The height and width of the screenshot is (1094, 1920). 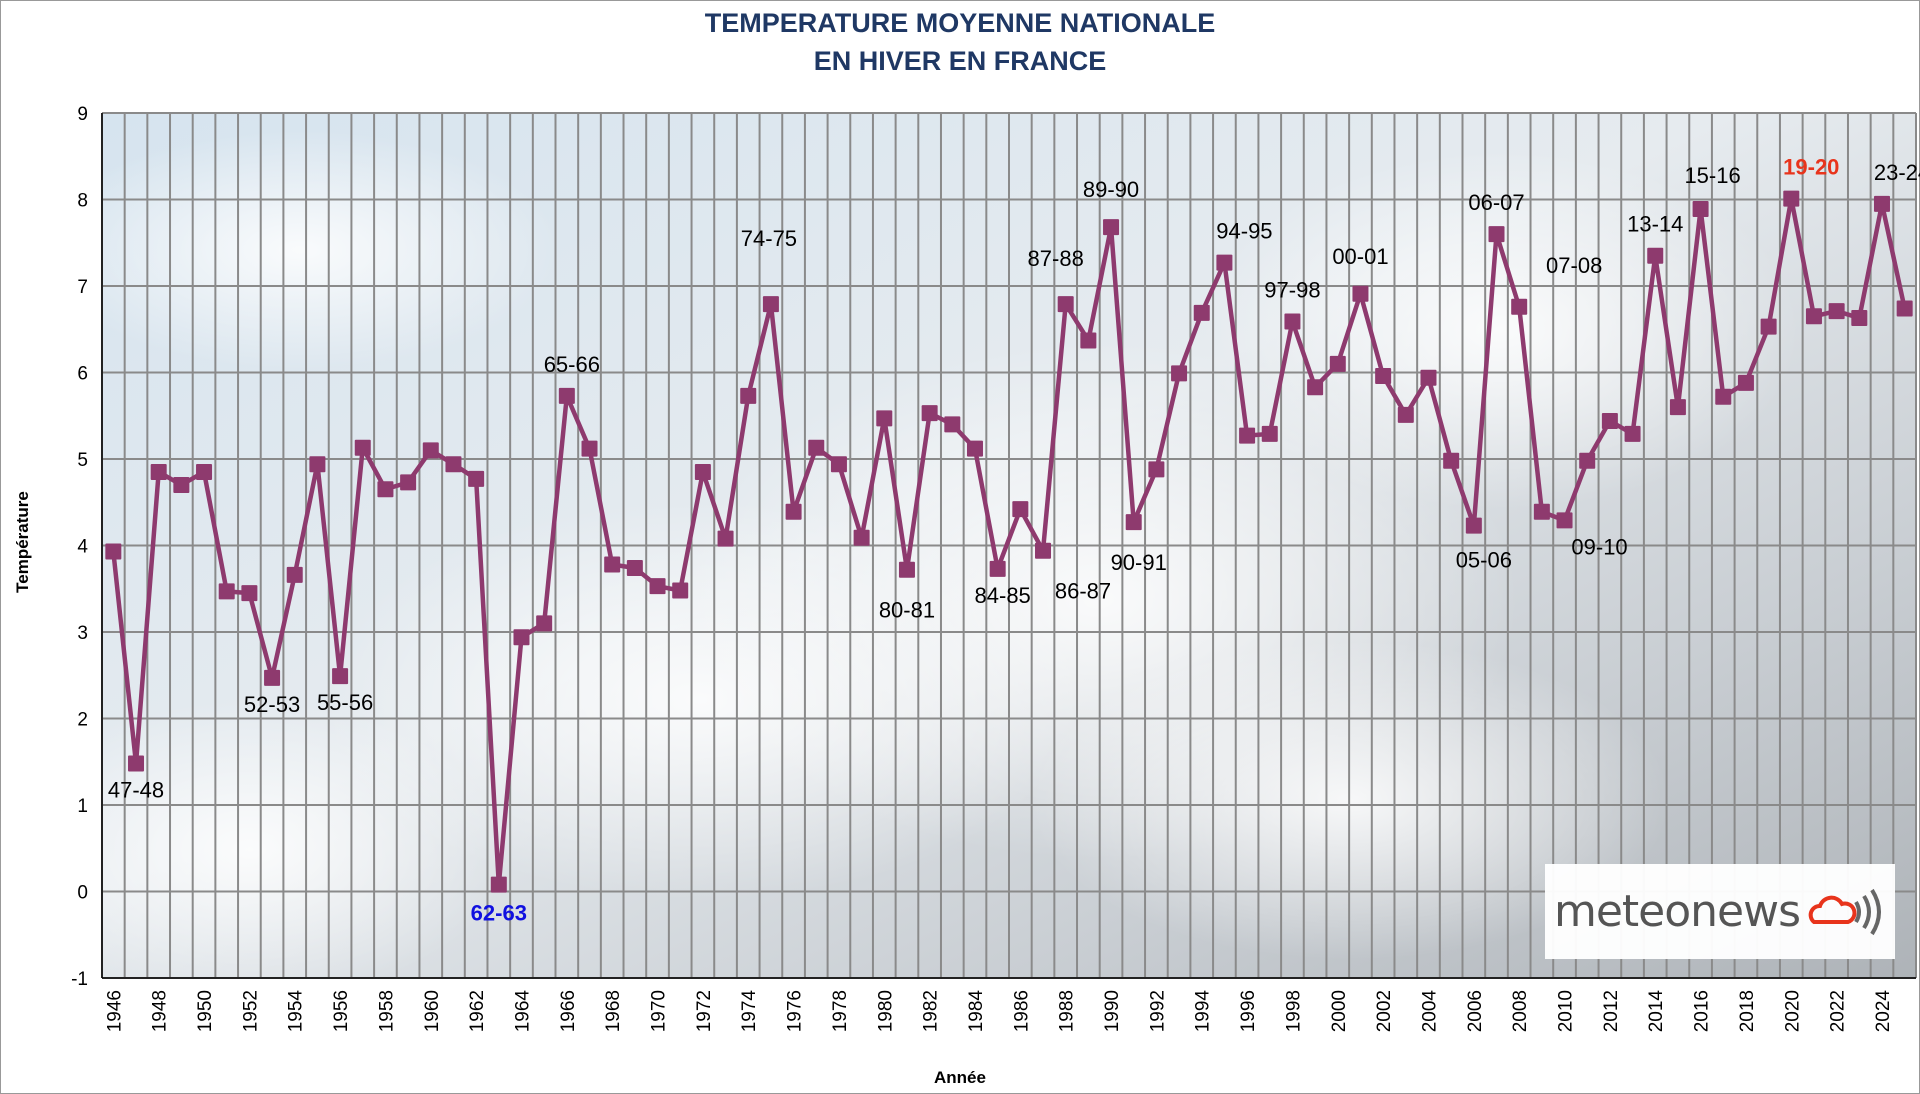 What do you see at coordinates (296, 1011) in the screenshot?
I see `x-tick-label: 1954` at bounding box center [296, 1011].